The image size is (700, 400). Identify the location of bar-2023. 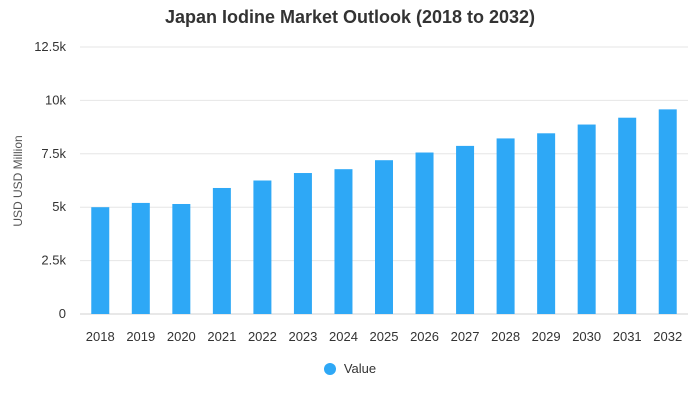
(302, 243).